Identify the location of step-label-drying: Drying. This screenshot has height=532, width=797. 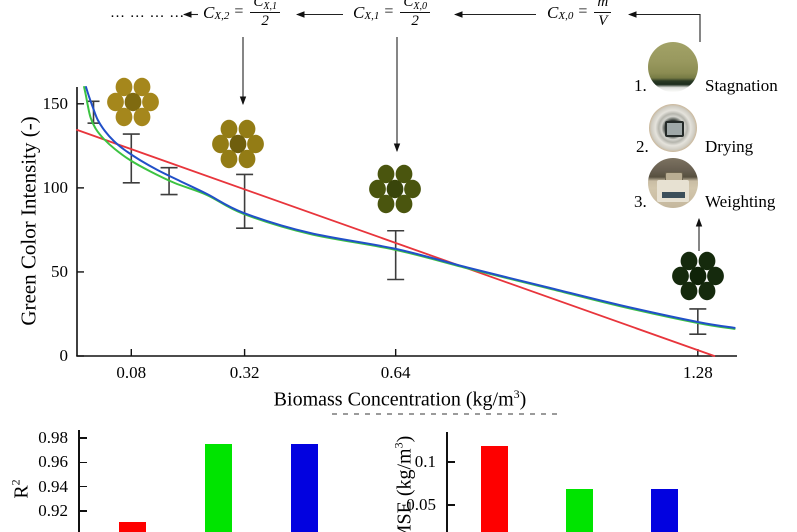
(729, 146).